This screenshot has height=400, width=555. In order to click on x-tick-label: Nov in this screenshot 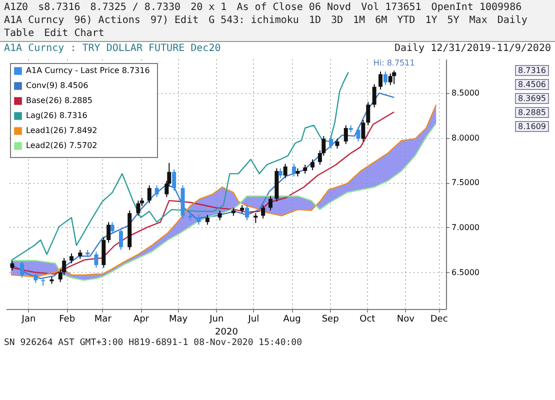, I will do `click(406, 319)`.